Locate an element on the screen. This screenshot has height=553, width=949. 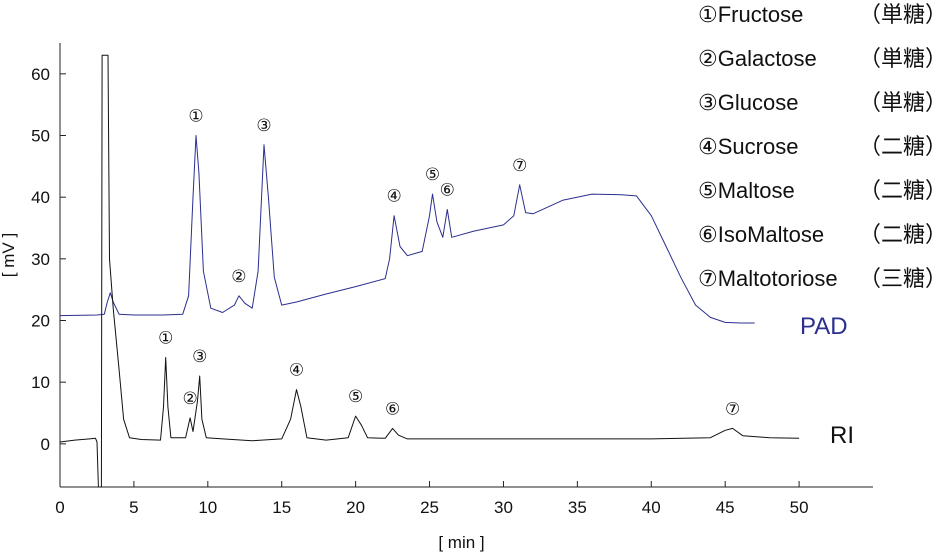
peak-label-pad: ① is located at coordinates (195, 116).